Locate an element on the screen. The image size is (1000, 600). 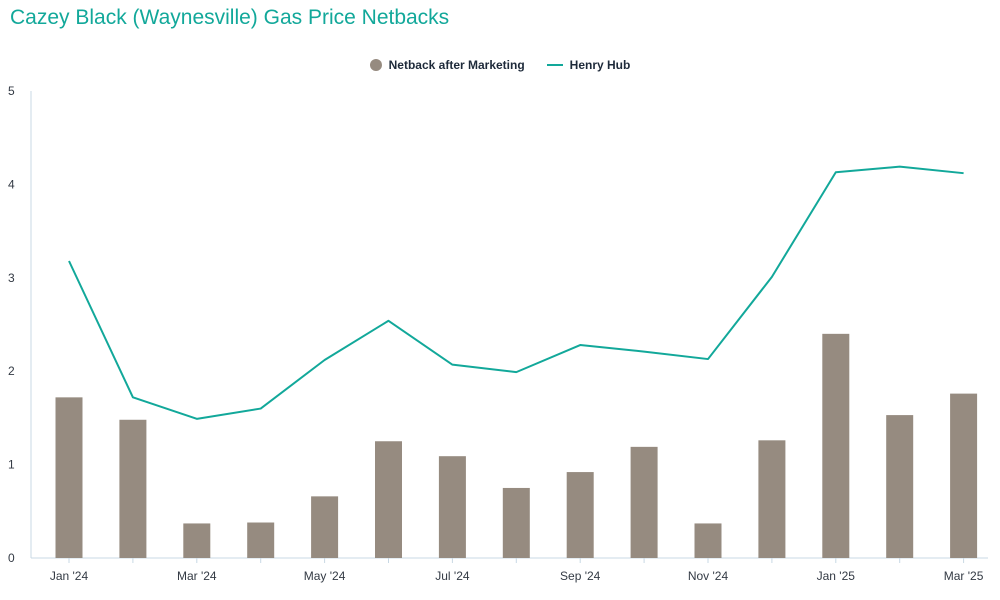
x-tick-label: Mar '24 is located at coordinates (197, 576).